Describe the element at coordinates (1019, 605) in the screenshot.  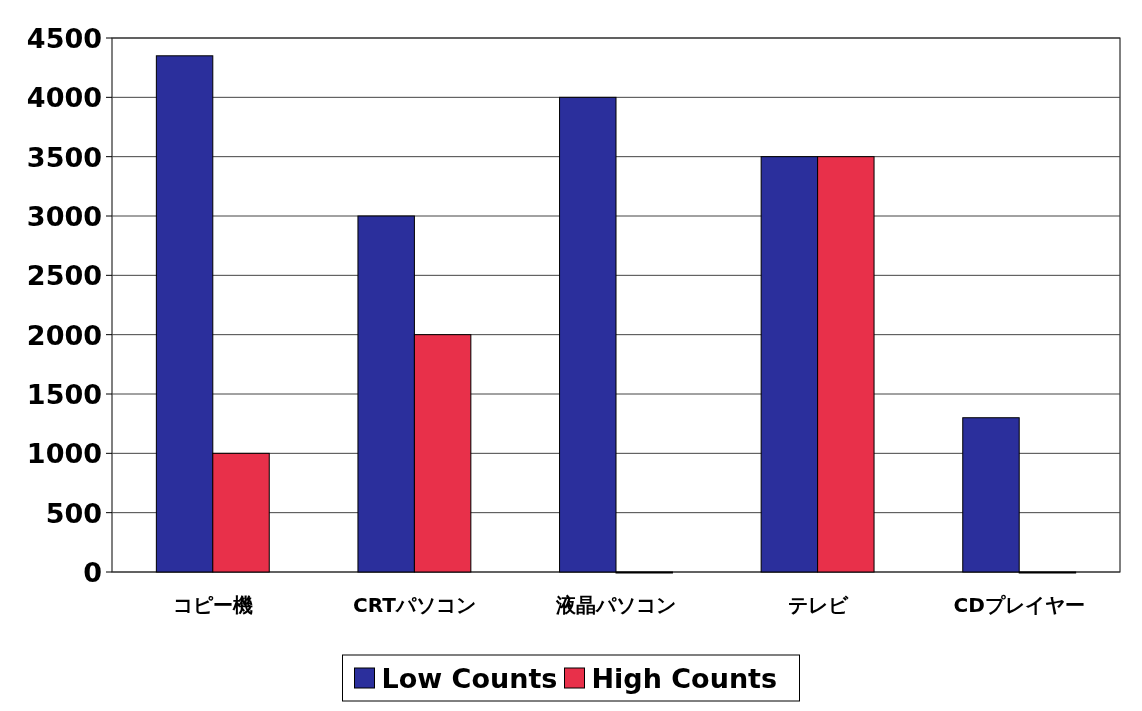
I see `x-tick-label: CDプレイヤー` at that location.